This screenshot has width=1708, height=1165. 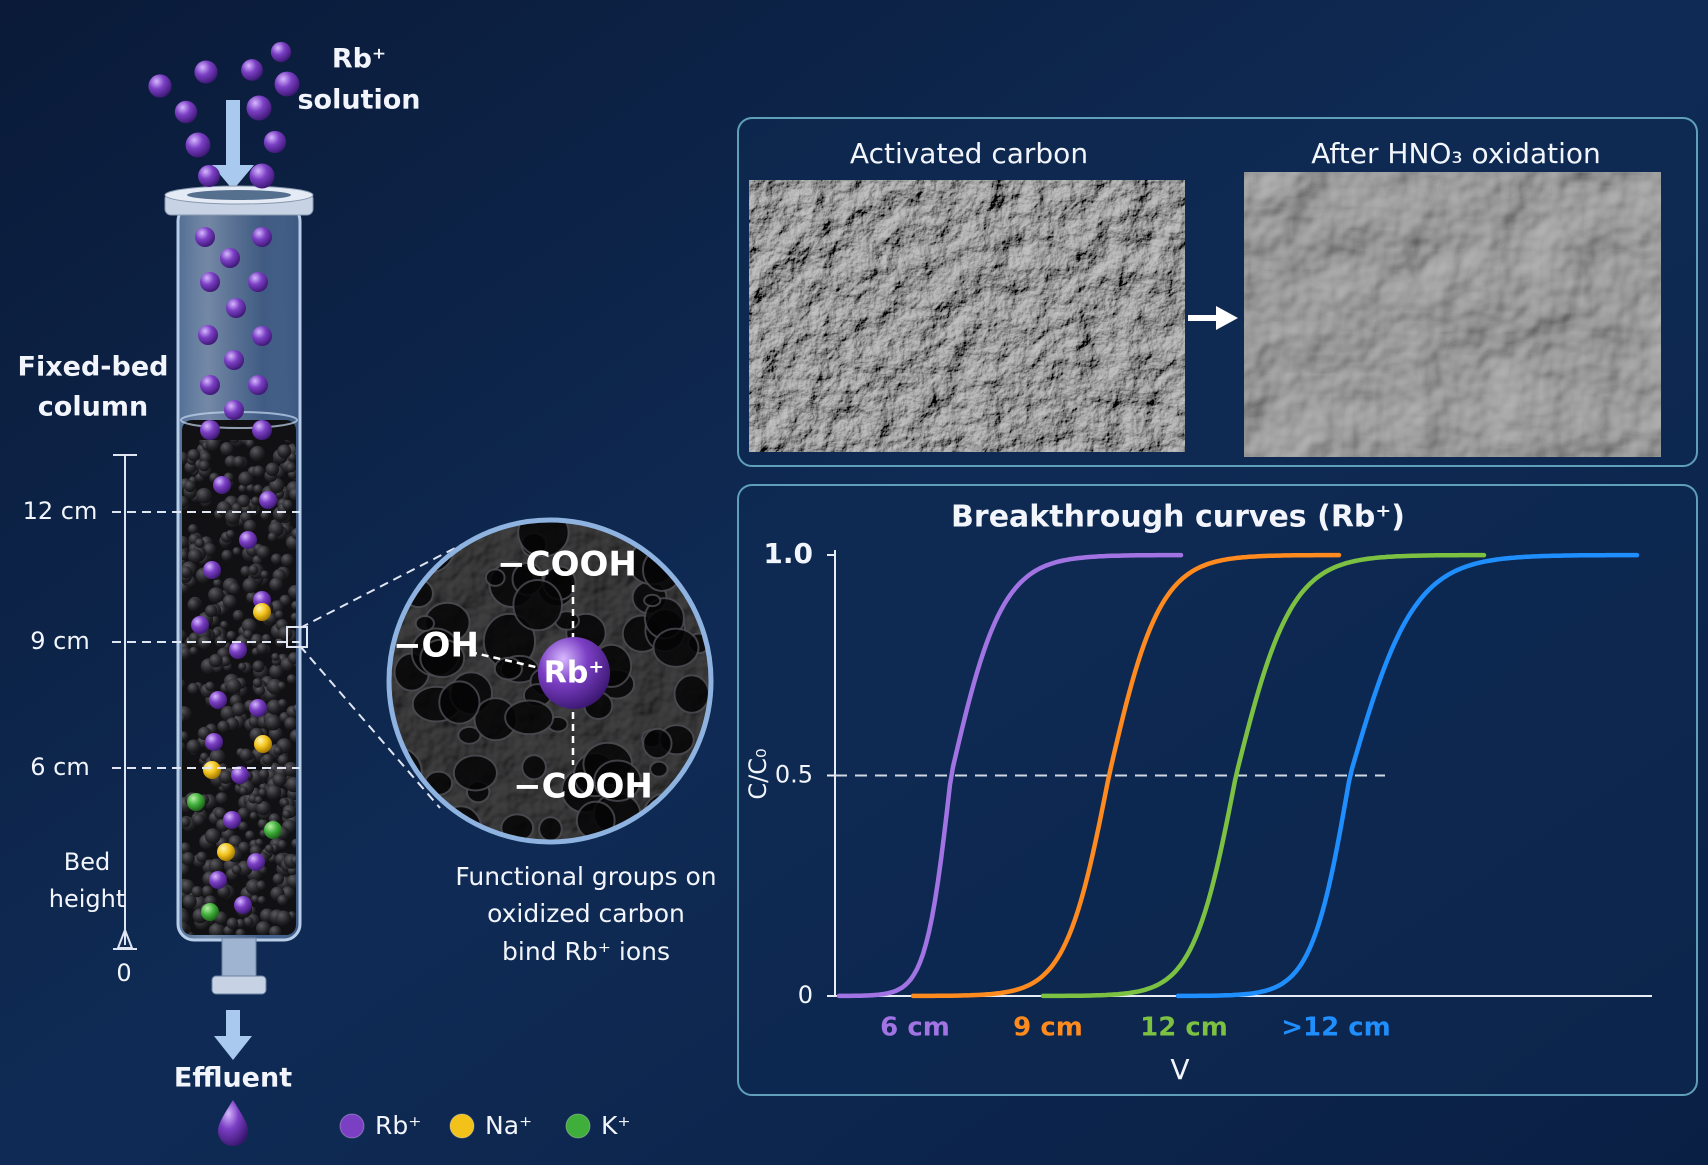 What do you see at coordinates (805, 995) in the screenshot?
I see `y-tick-label: 0` at bounding box center [805, 995].